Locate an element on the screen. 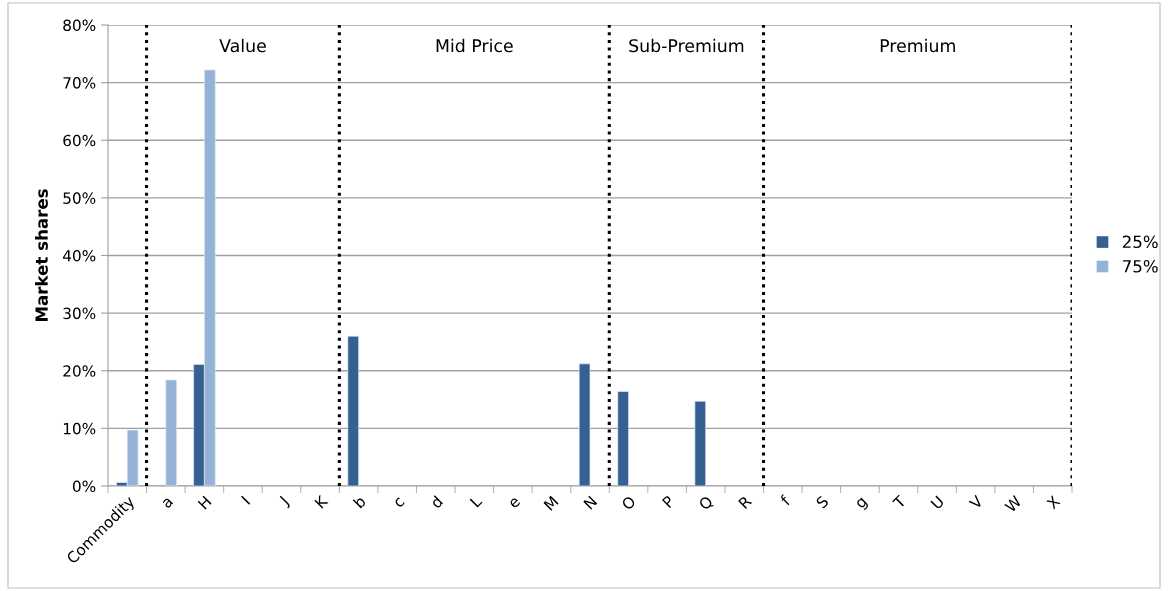 The image size is (1168, 591). x-tick-label: d is located at coordinates (436, 502).